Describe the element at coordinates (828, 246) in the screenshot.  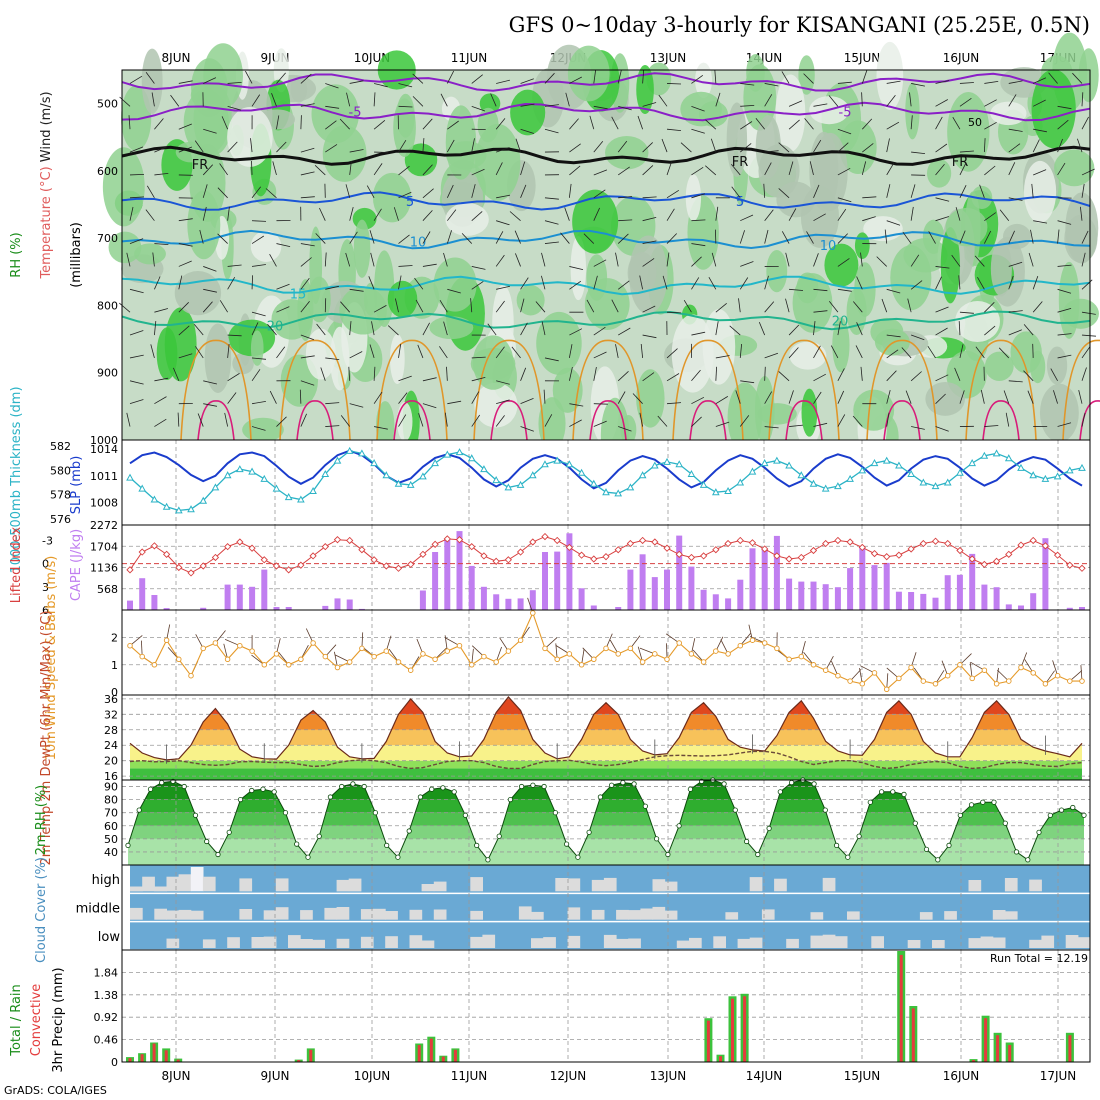
I see `isotherm-label: 10` at that location.